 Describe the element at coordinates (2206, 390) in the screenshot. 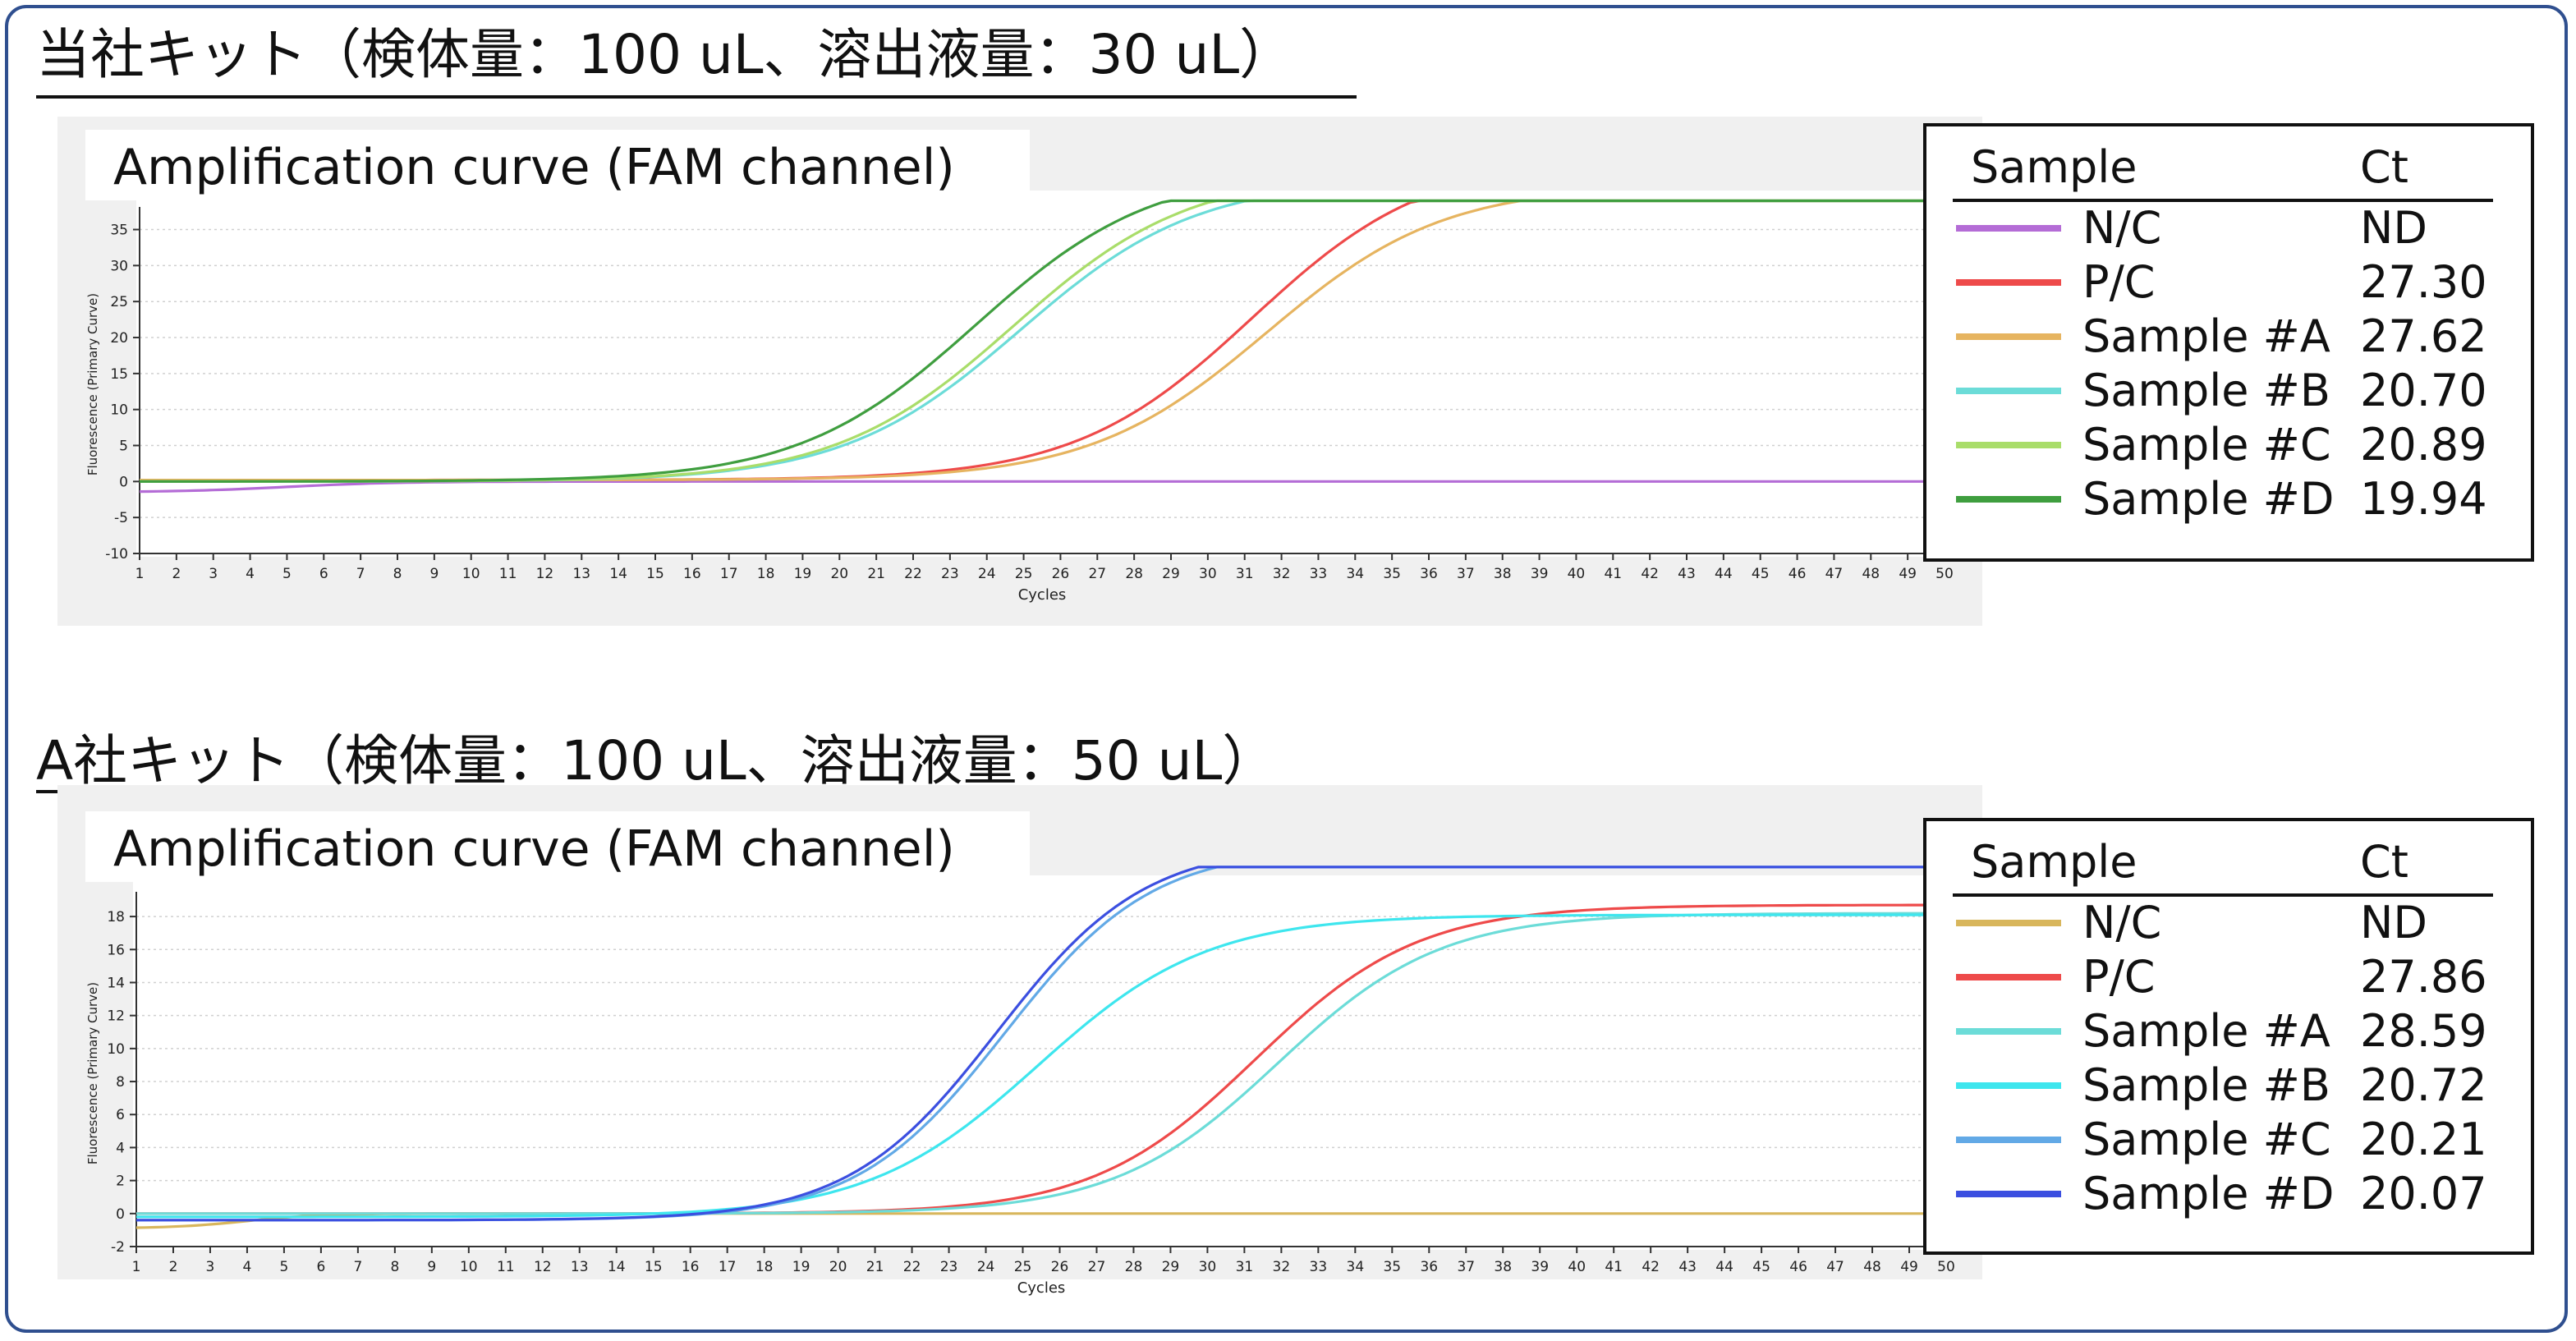

I see `legend-series-name: Sample #B` at that location.